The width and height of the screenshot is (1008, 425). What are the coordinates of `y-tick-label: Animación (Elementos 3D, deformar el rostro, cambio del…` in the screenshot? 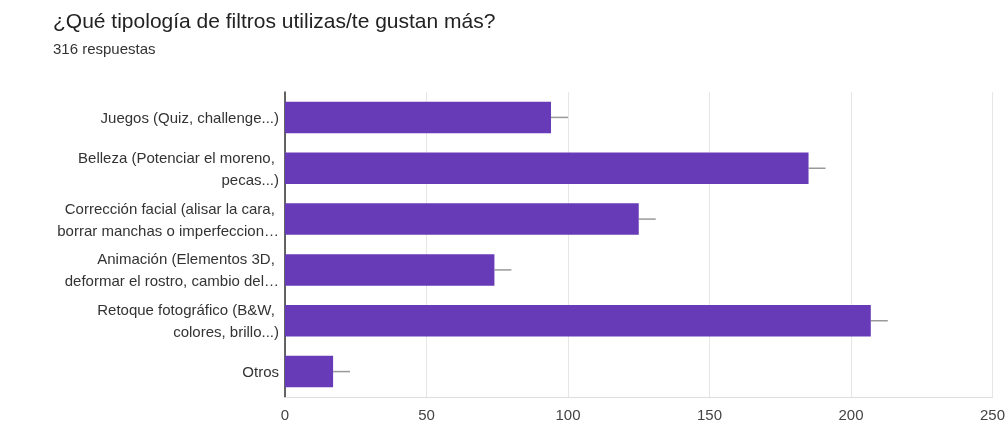 It's located at (171, 270).